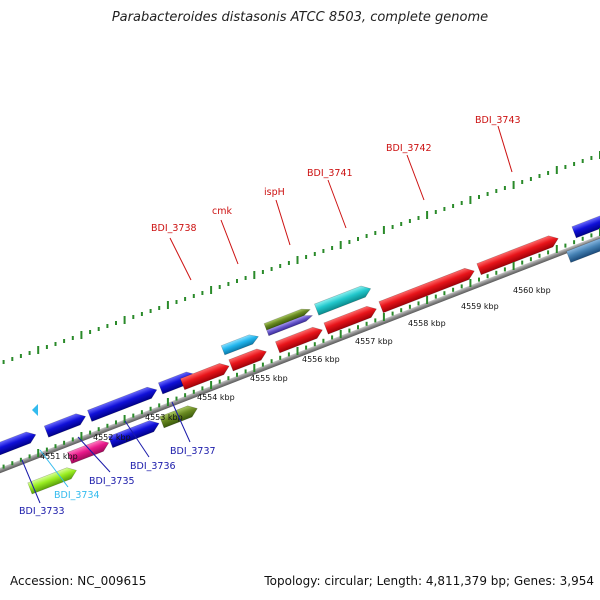 This screenshot has height=600, width=600. I want to click on kbp-label-4560: 4560 kbp, so click(532, 290).